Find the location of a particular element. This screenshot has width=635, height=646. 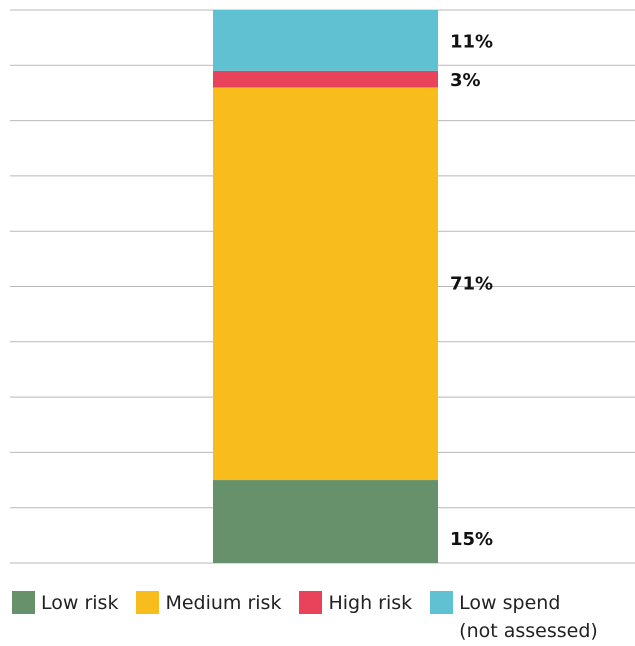

legend-item: High risk is located at coordinates (355, 604).